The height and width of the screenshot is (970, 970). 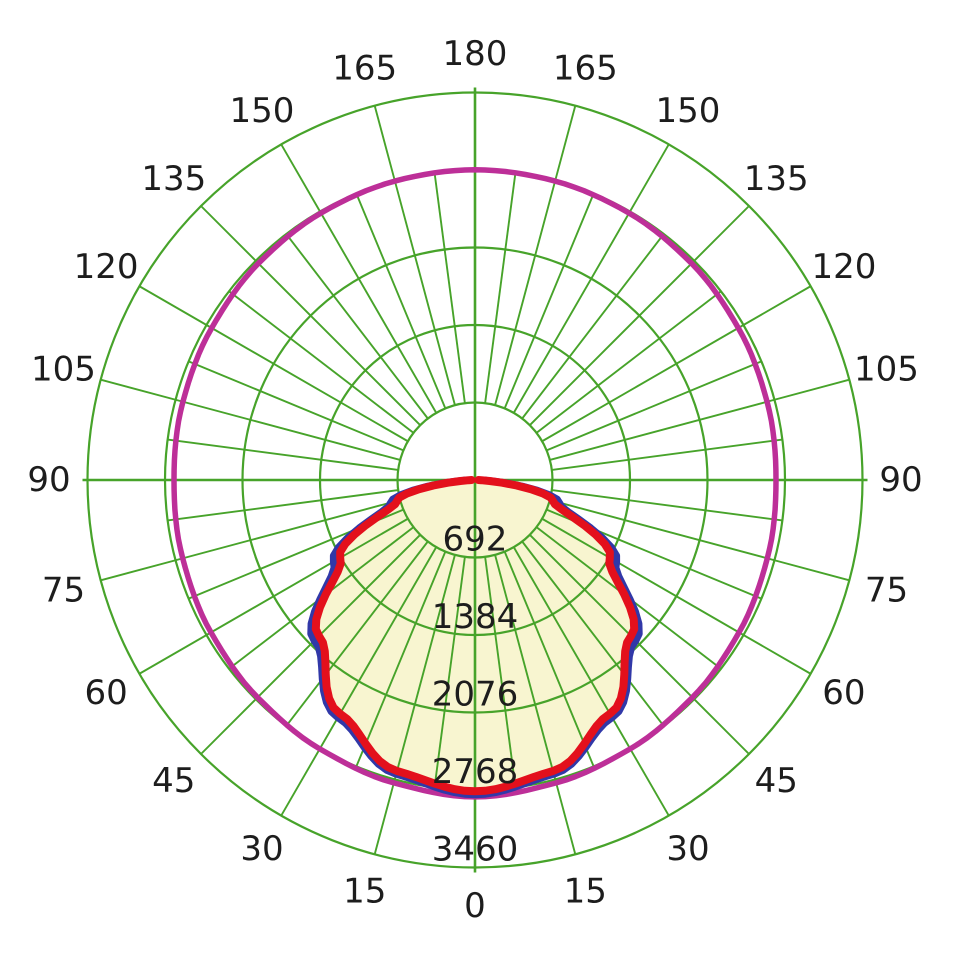 What do you see at coordinates (261, 849) in the screenshot?
I see `angle-label-30-left: 30` at bounding box center [261, 849].